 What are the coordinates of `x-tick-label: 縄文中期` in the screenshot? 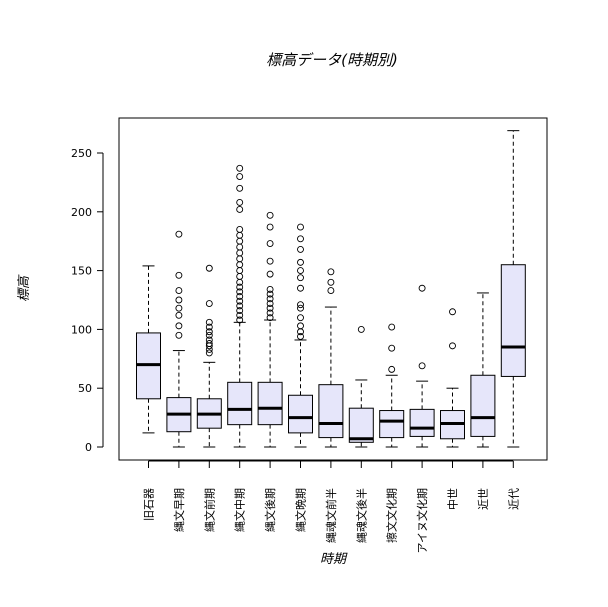 It's located at (240, 510).